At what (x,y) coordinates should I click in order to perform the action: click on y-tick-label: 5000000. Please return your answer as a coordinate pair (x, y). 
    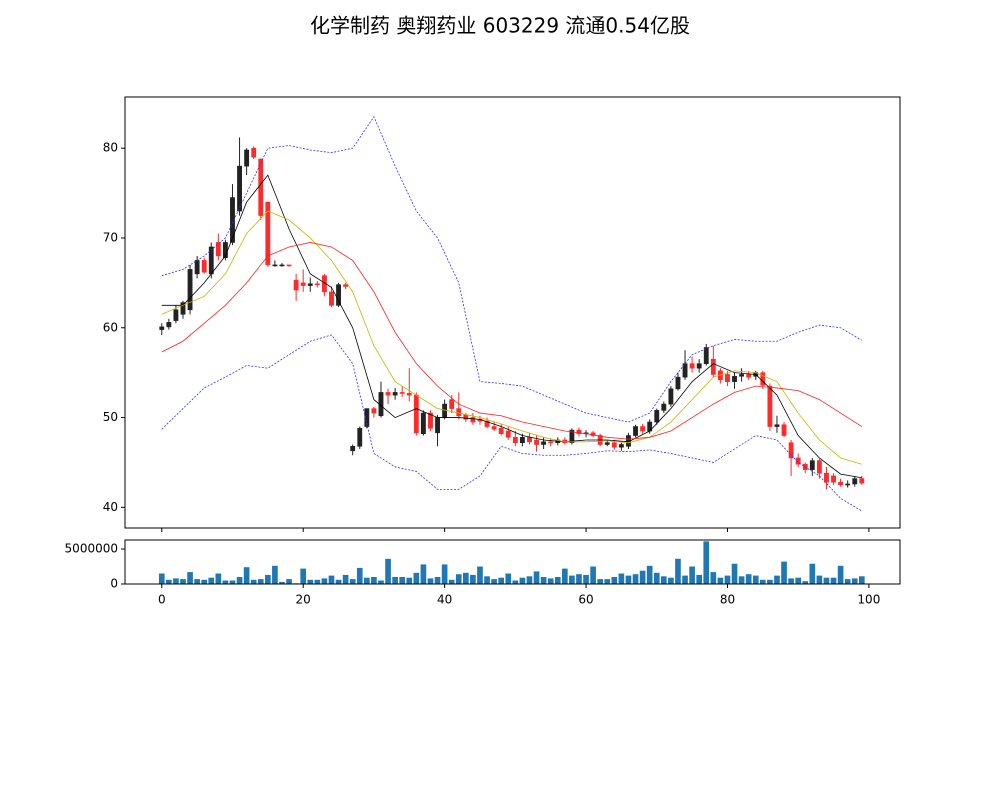
    Looking at the image, I should click on (91, 549).